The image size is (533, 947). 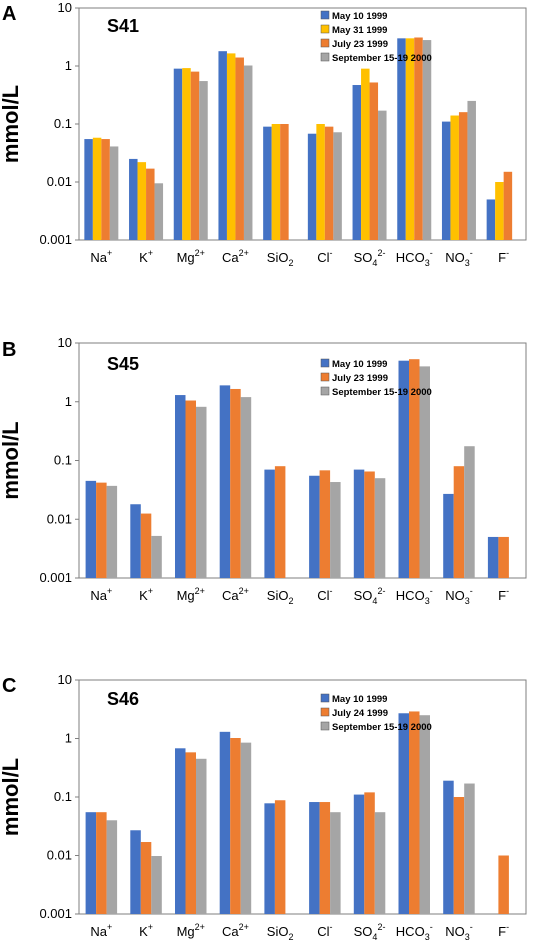 I want to click on x-tick-label: SiO2, so click(x=280, y=259).